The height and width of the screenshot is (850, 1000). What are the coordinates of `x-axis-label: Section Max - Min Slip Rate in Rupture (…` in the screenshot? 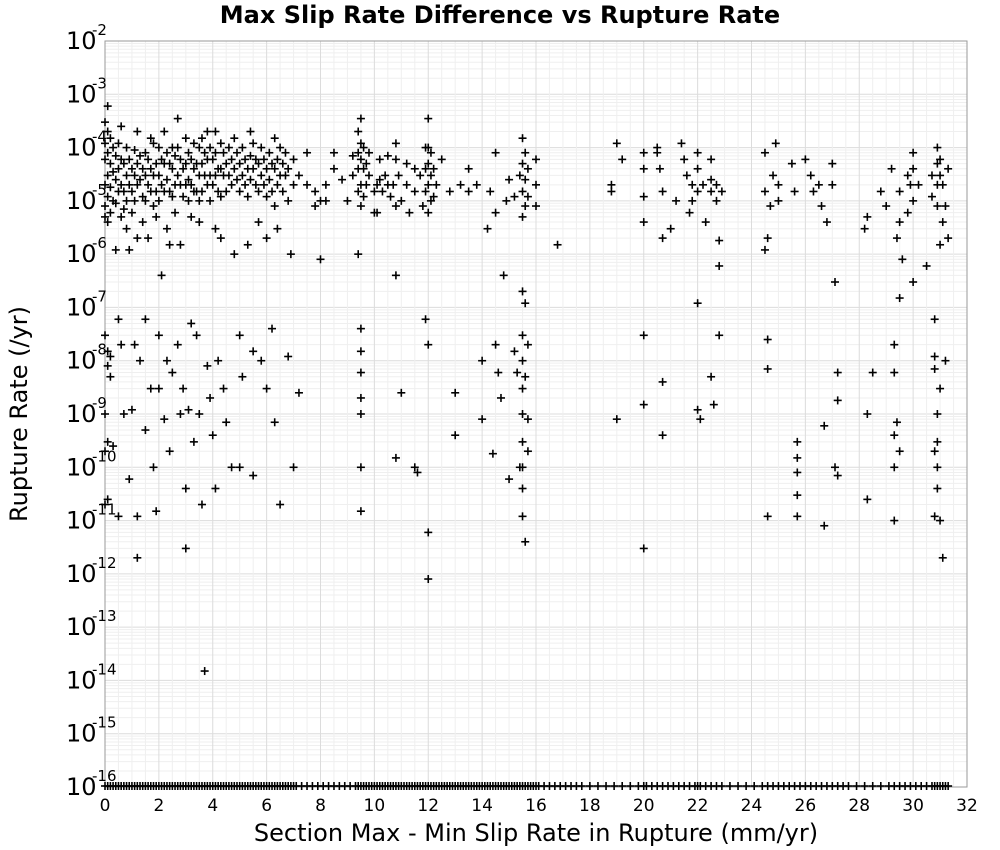 It's located at (536, 833).